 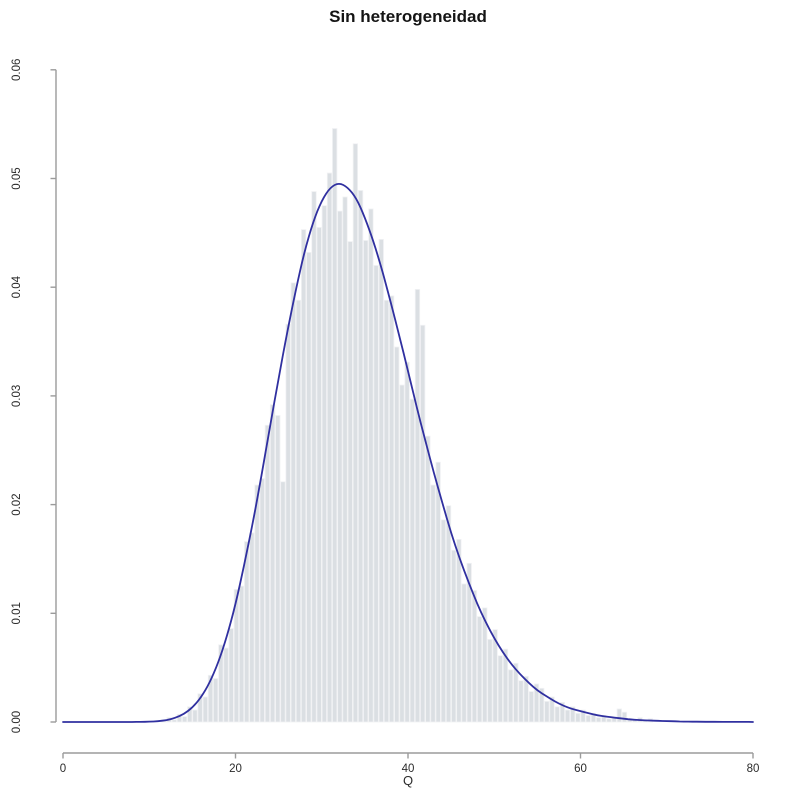 What do you see at coordinates (235, 769) in the screenshot?
I see `x-tick-label: 20` at bounding box center [235, 769].